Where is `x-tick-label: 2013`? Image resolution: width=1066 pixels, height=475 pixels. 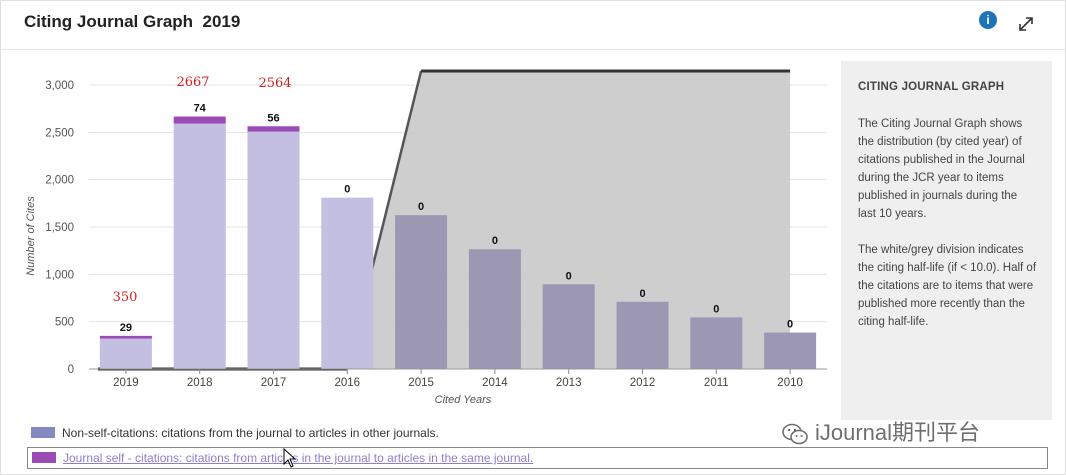 x-tick-label: 2013 is located at coordinates (569, 383).